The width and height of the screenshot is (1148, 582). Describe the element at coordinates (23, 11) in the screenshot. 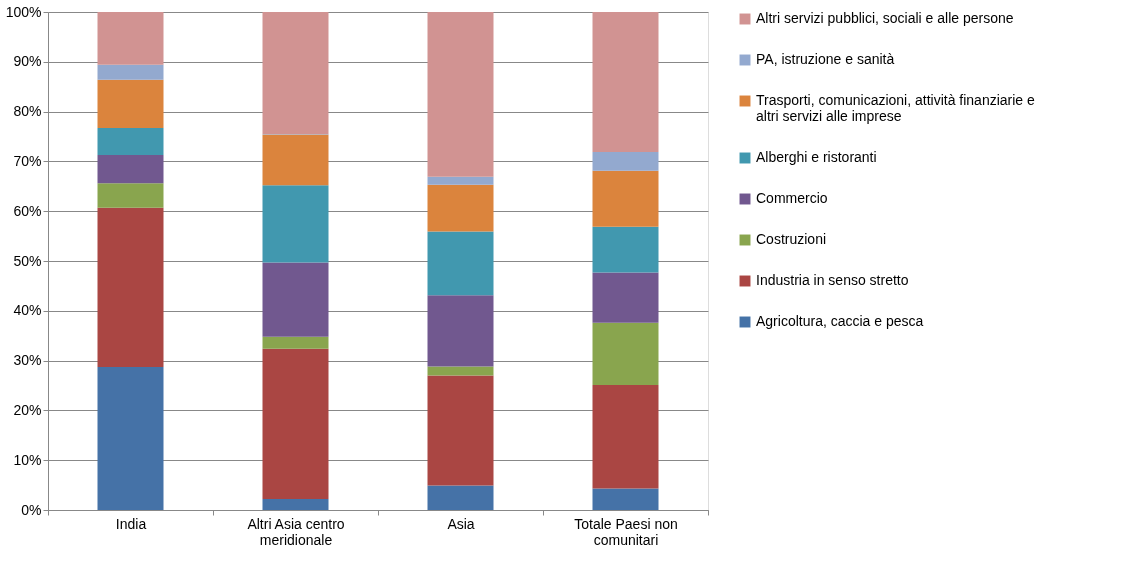

I see `y-tick-label: 100%` at that location.